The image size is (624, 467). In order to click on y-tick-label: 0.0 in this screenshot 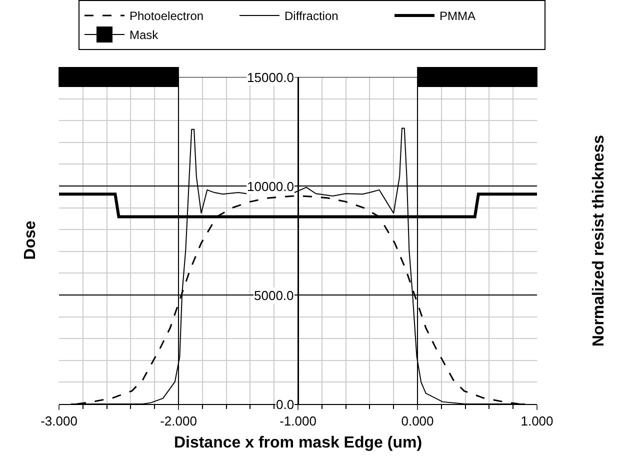, I will do `click(285, 404)`.